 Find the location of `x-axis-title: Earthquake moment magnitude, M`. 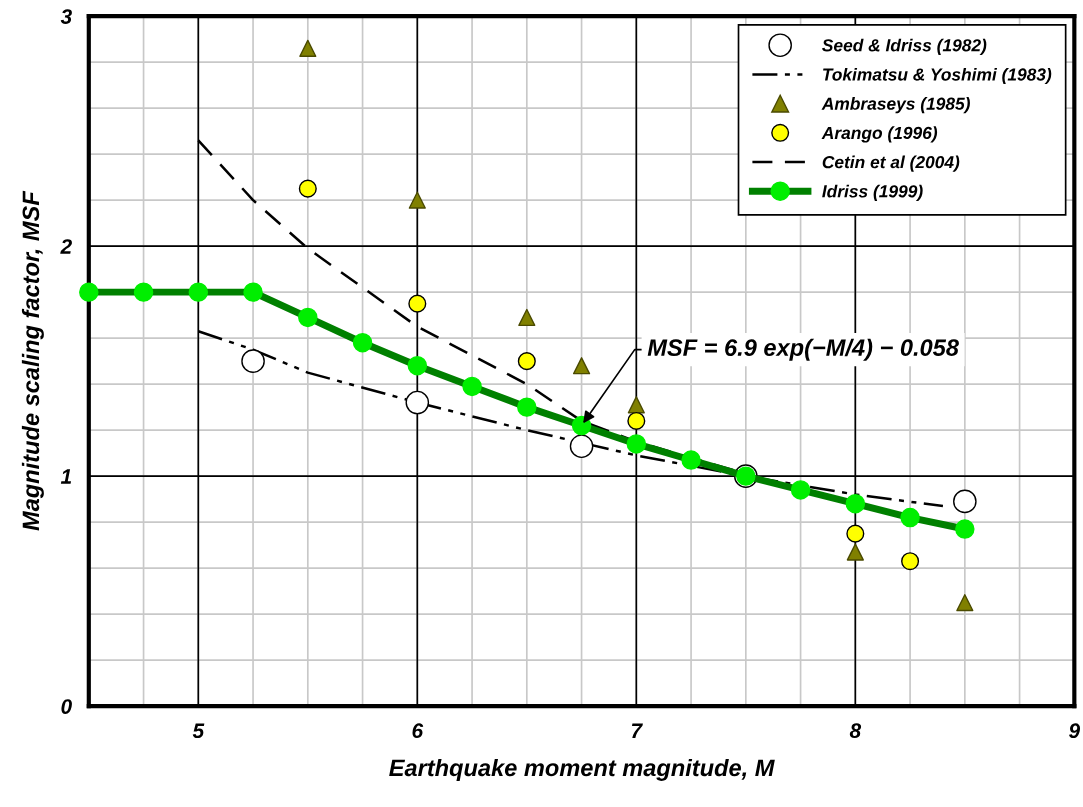

x-axis-title: Earthquake moment magnitude, M is located at coordinates (582, 769).